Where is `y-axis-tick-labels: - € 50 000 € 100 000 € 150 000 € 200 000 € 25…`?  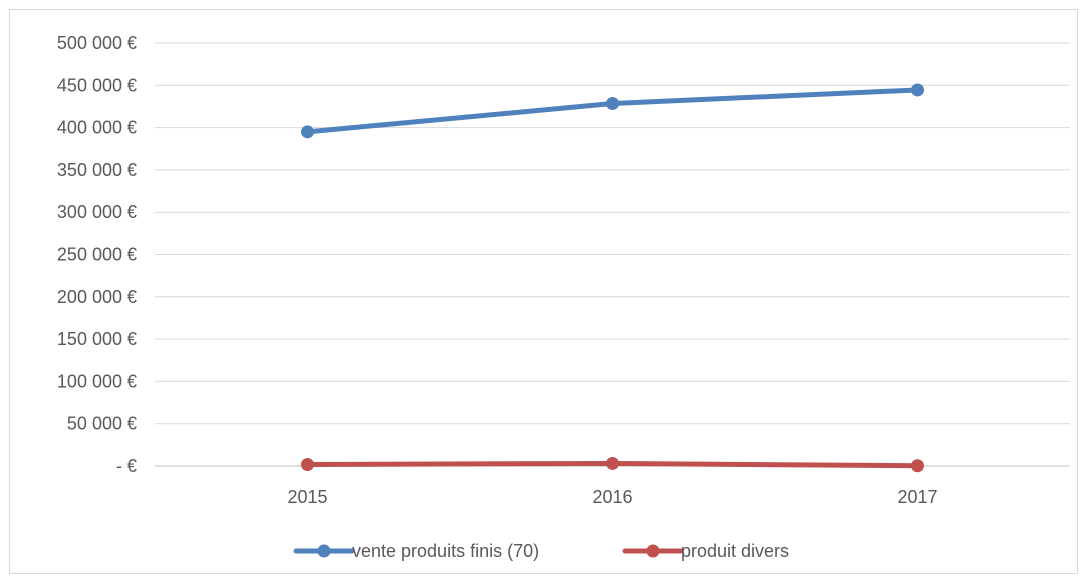 y-axis-tick-labels: - € 50 000 € 100 000 € 150 000 € 200 000 € 25… is located at coordinates (97, 254).